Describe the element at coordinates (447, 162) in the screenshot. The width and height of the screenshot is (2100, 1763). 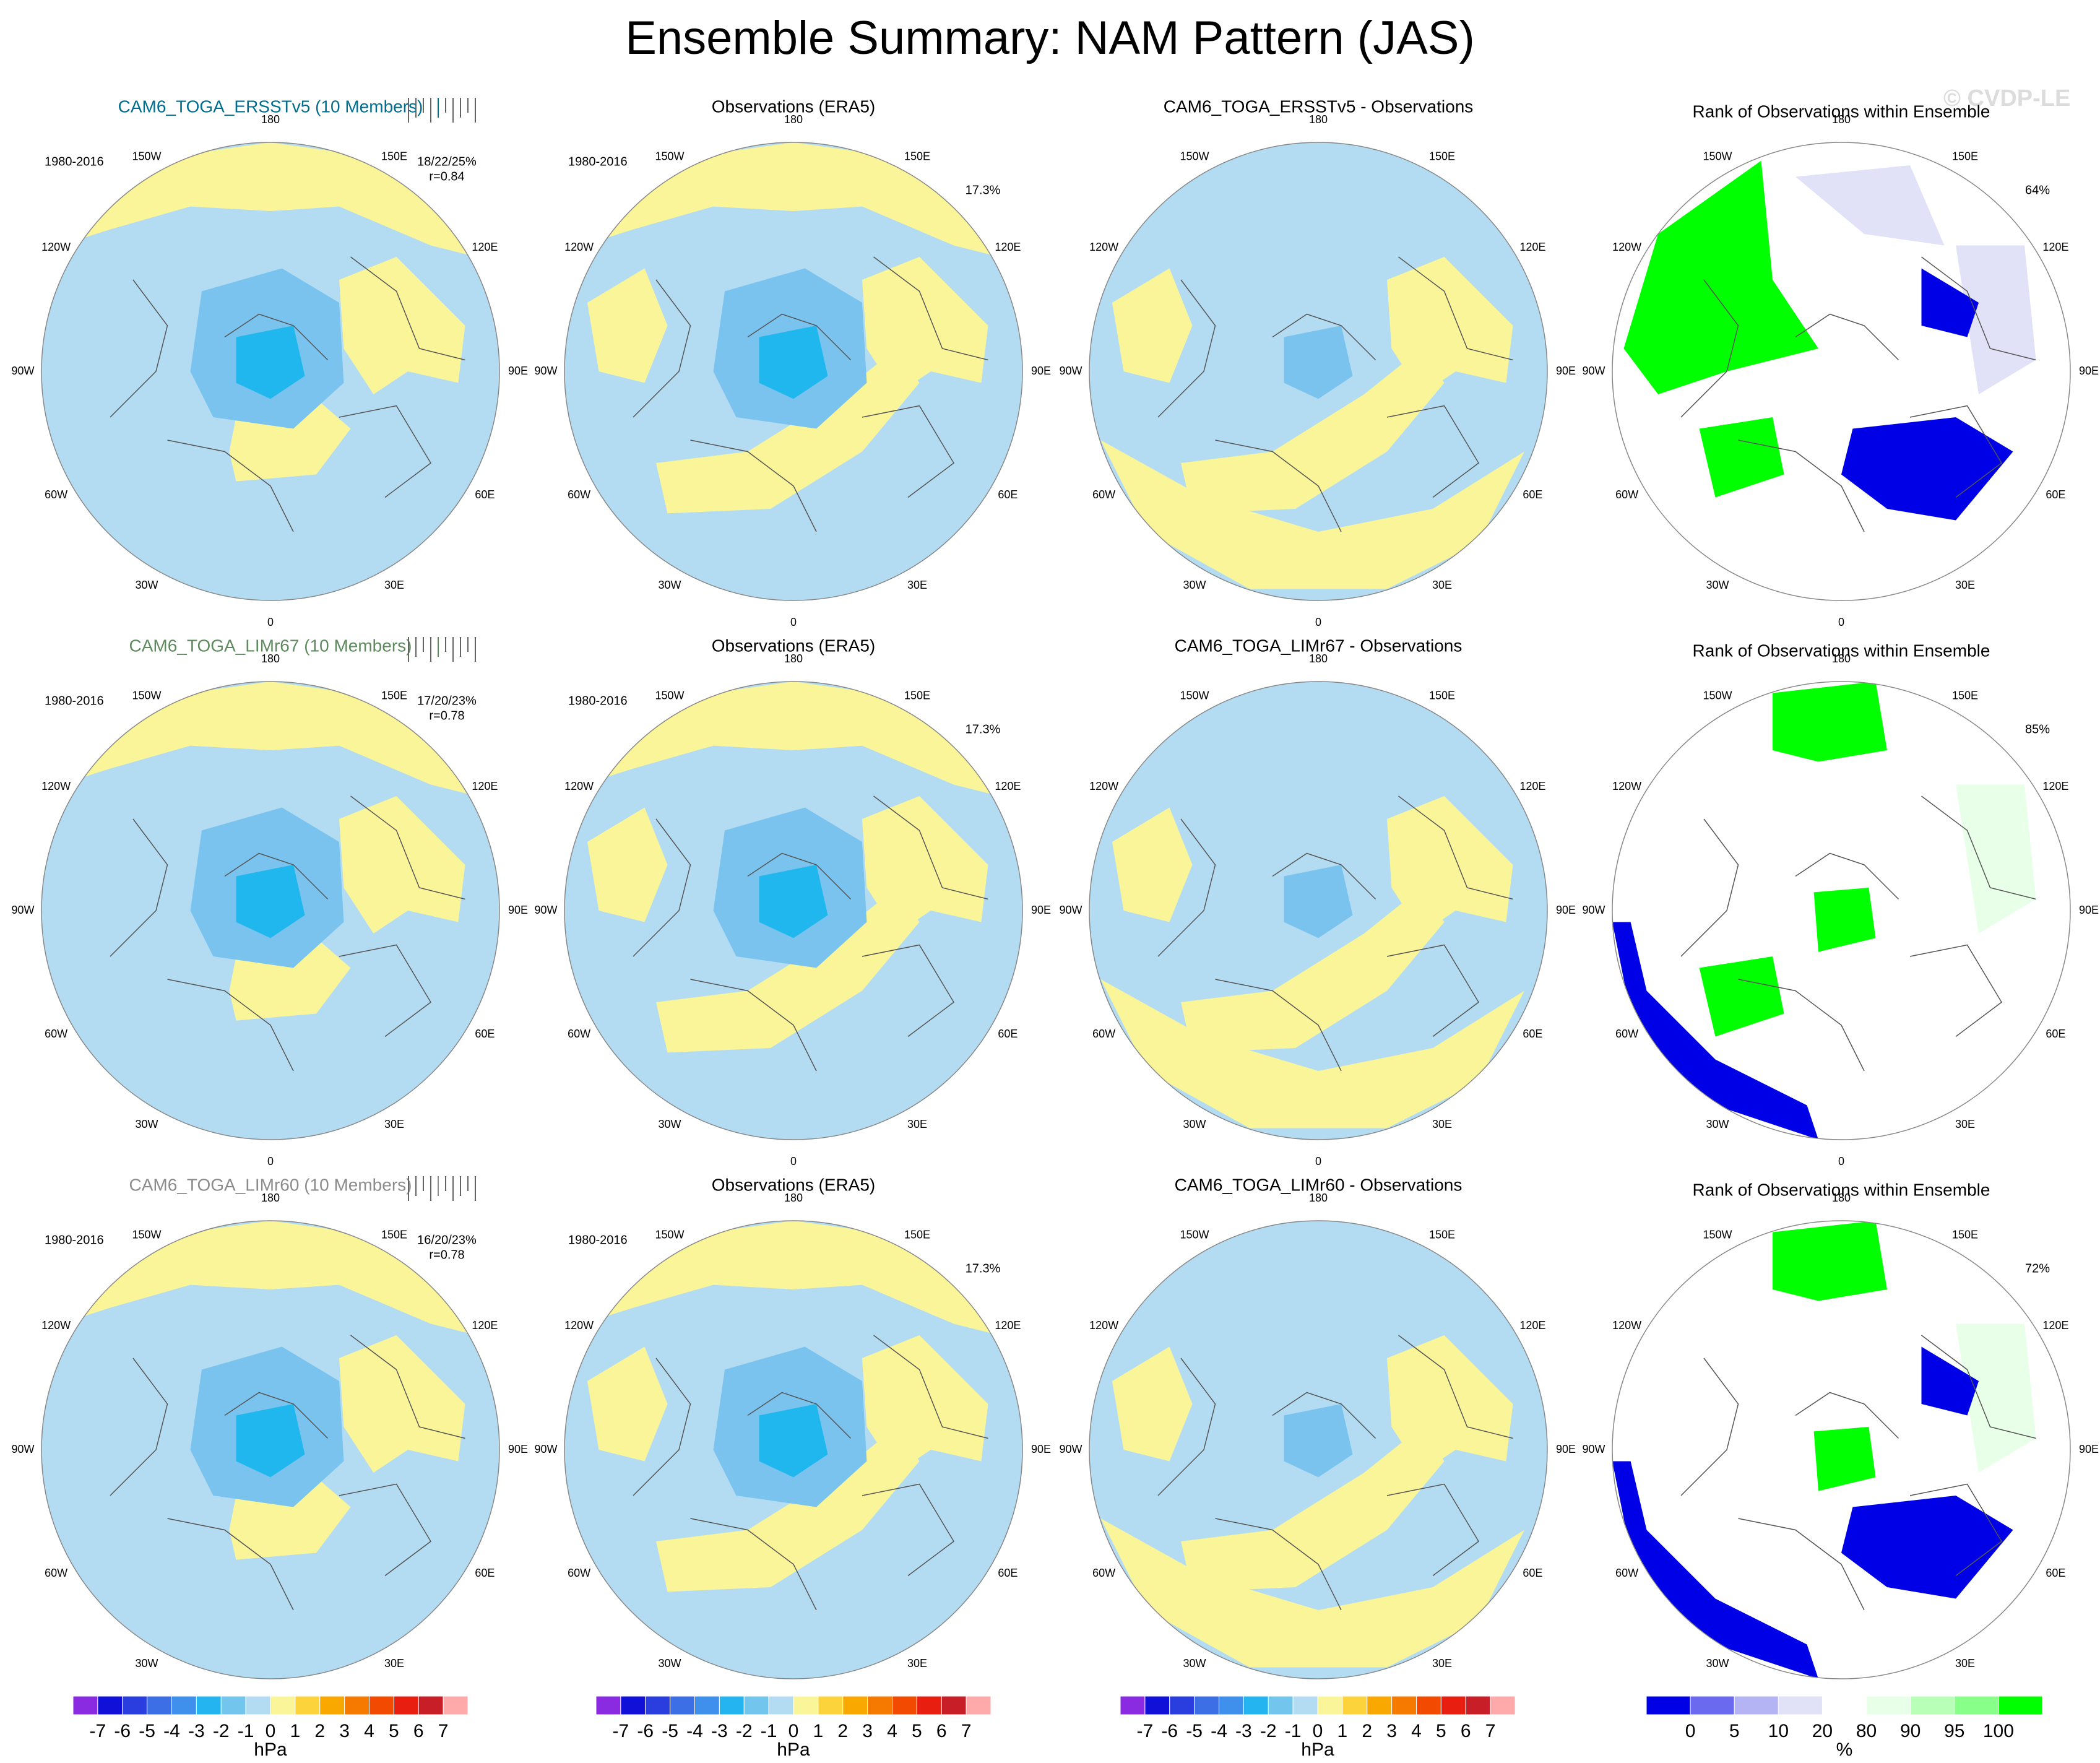
I see `pattern-stats: 18/22/25%` at that location.